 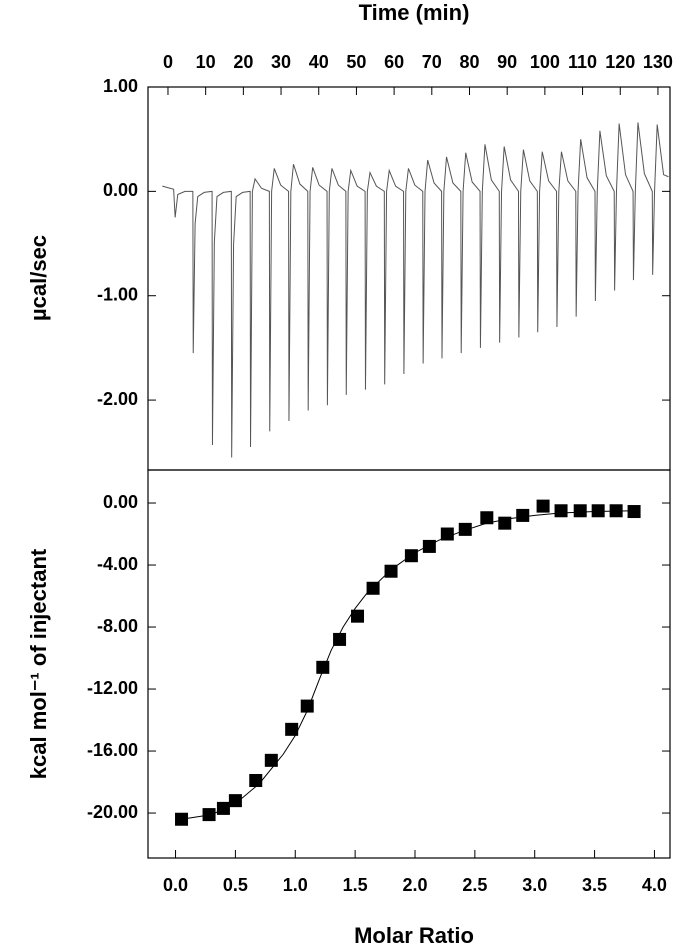 I want to click on x-tick-label: 80, so click(x=469, y=62).